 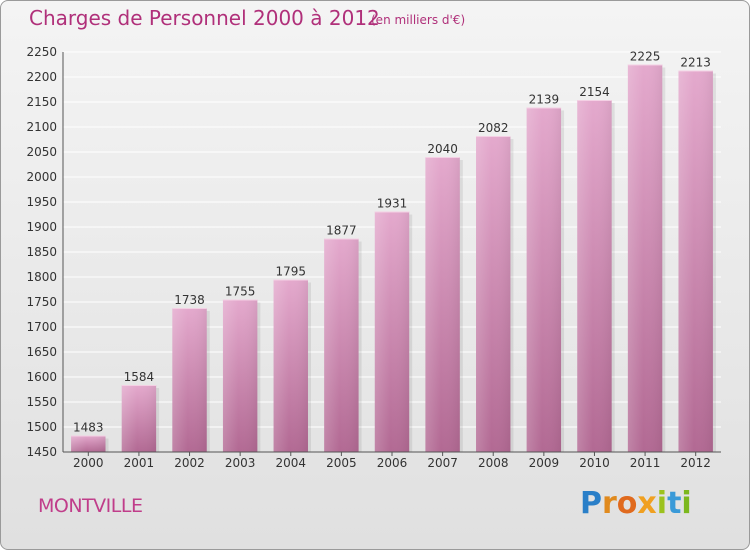 I want to click on data-label: 1738, so click(x=189, y=300).